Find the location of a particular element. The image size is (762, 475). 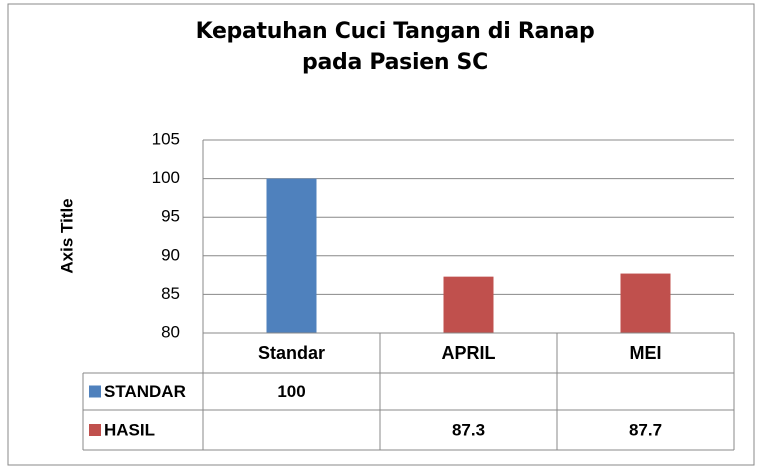

table-value: 87.3 is located at coordinates (468, 429).